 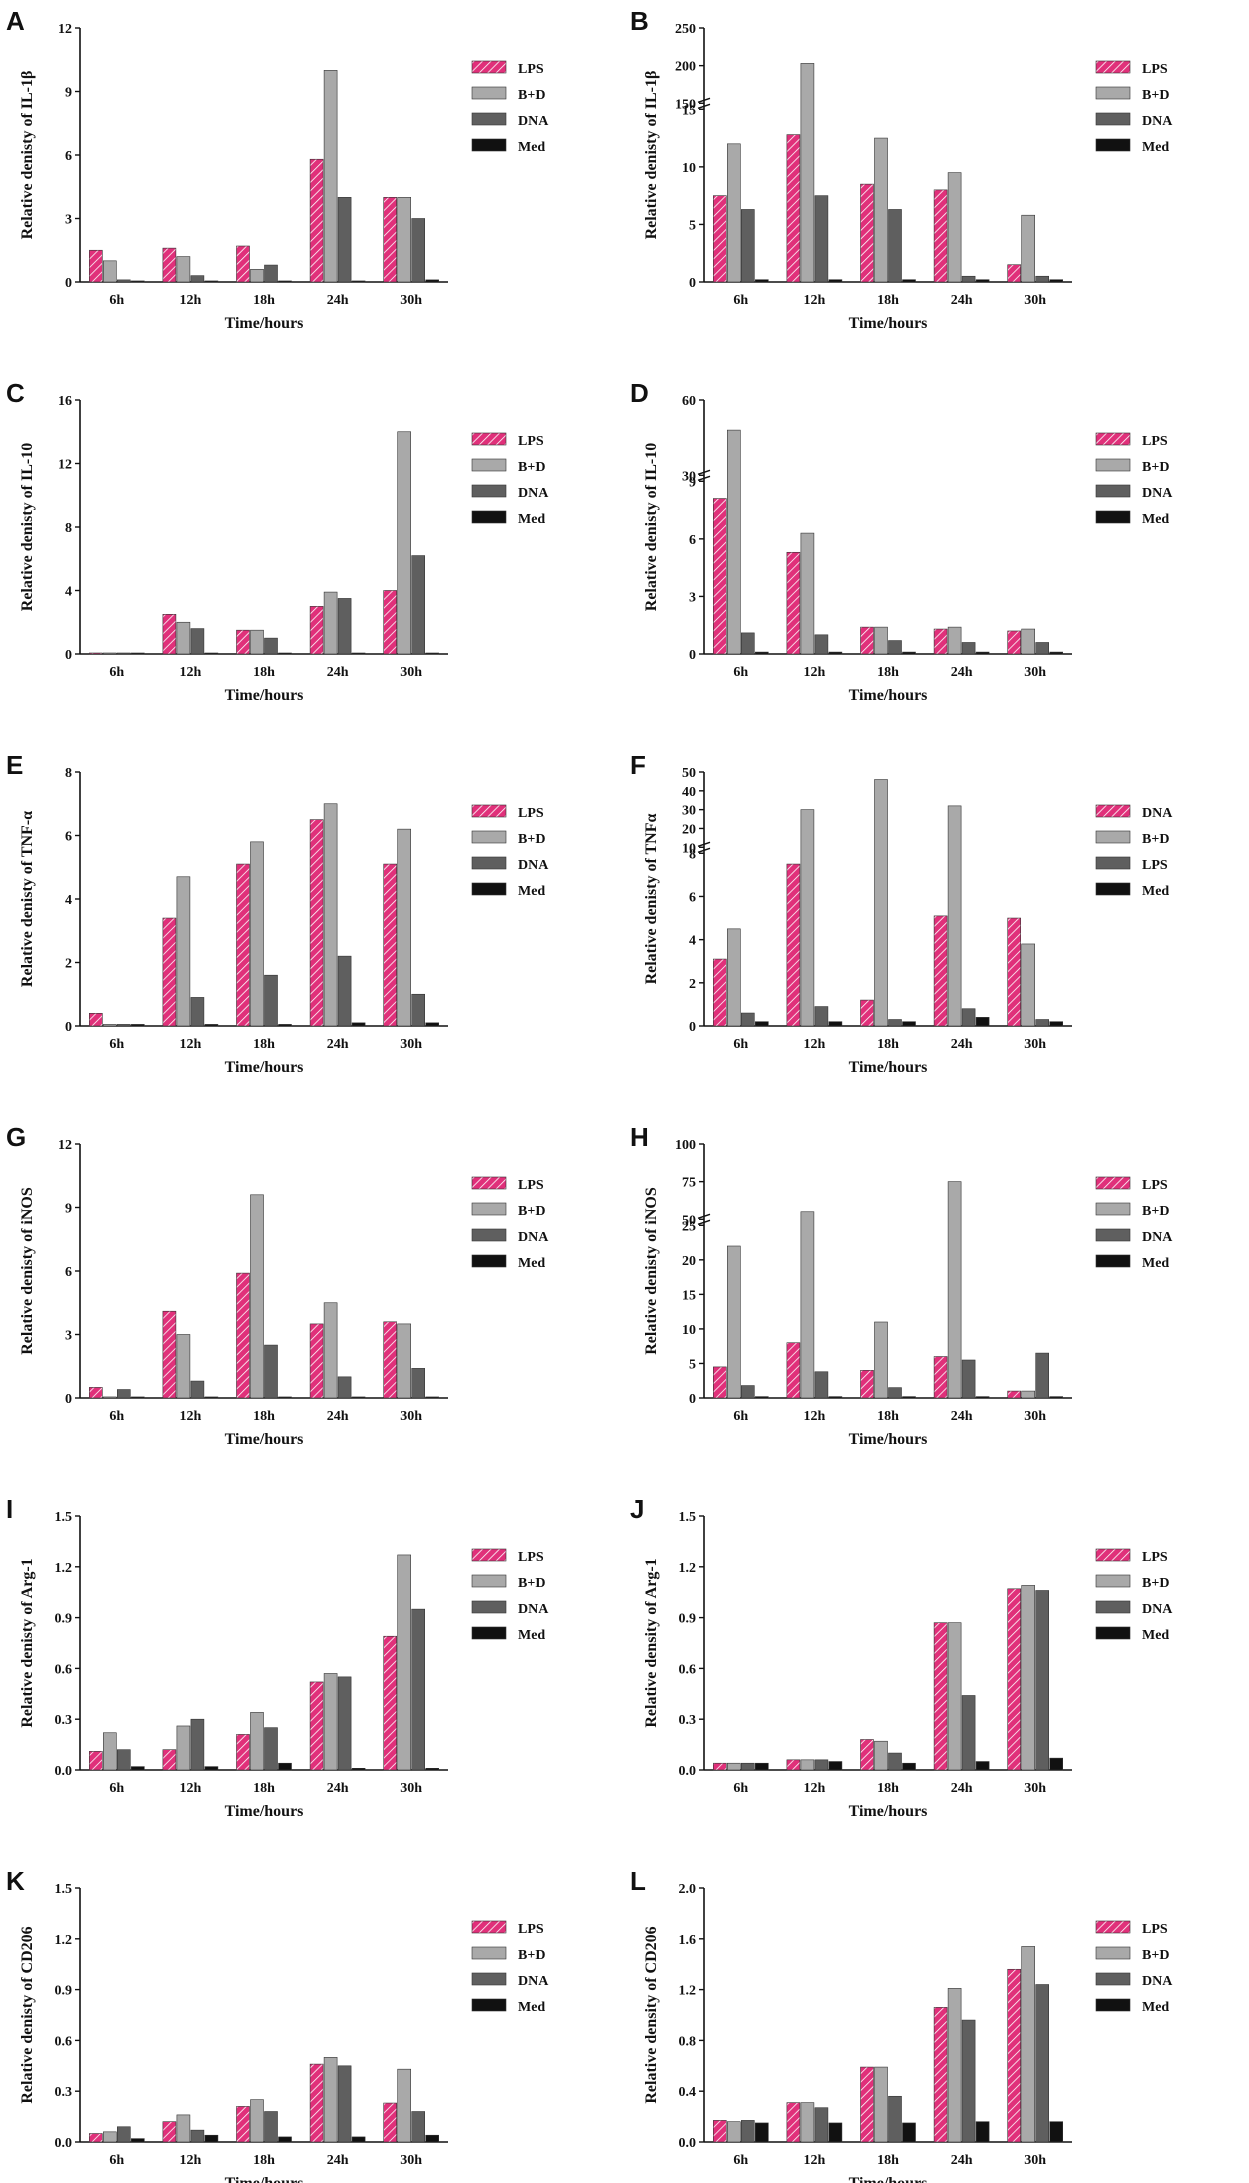 I want to click on y-tick-label: 250, so click(x=685, y=29).